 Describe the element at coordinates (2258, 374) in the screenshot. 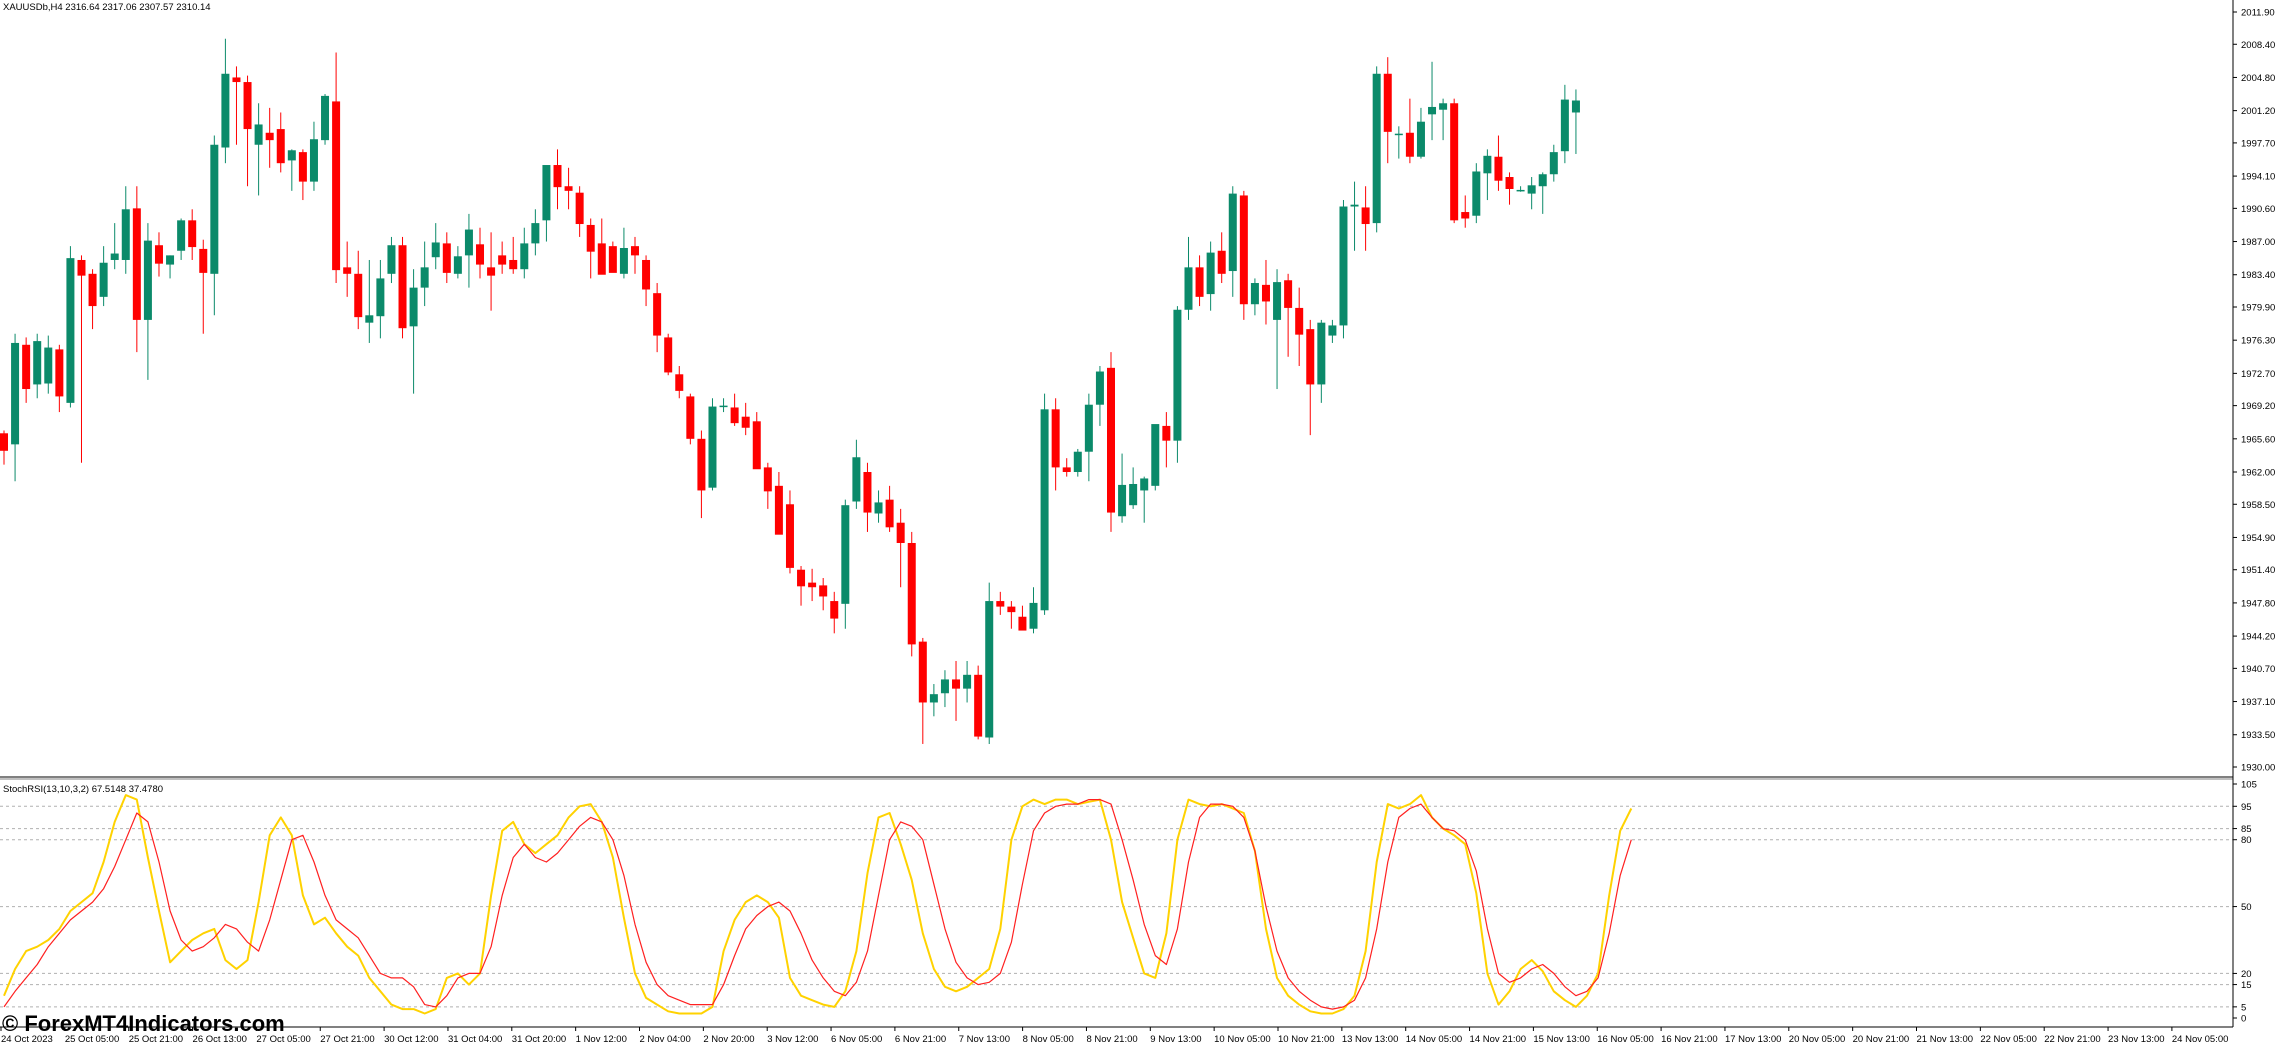

I see `price-axis-label: 1972.70` at that location.